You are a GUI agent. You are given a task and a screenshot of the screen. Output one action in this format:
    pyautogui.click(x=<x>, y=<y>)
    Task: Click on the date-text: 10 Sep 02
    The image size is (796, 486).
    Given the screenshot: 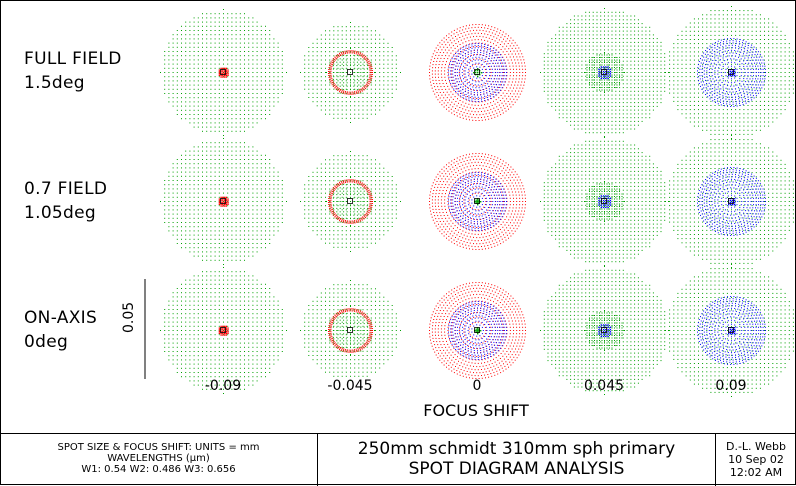 What is the action you would take?
    pyautogui.click(x=756, y=459)
    